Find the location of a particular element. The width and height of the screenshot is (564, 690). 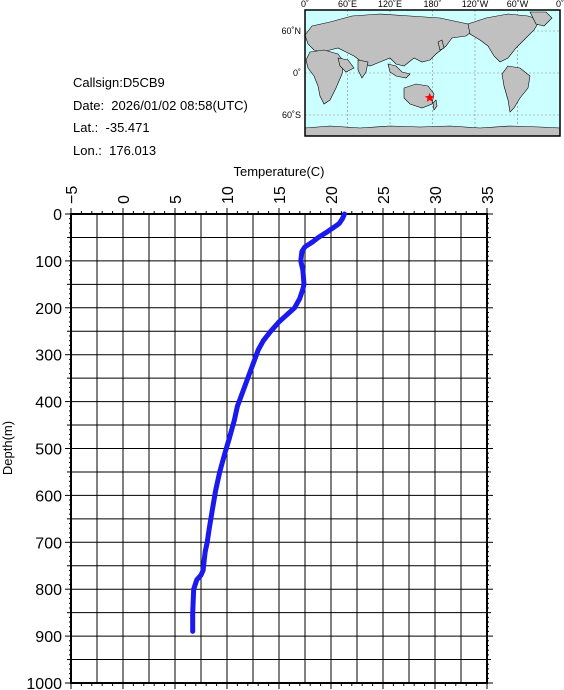

y-tick-label: 500 is located at coordinates (48, 450).